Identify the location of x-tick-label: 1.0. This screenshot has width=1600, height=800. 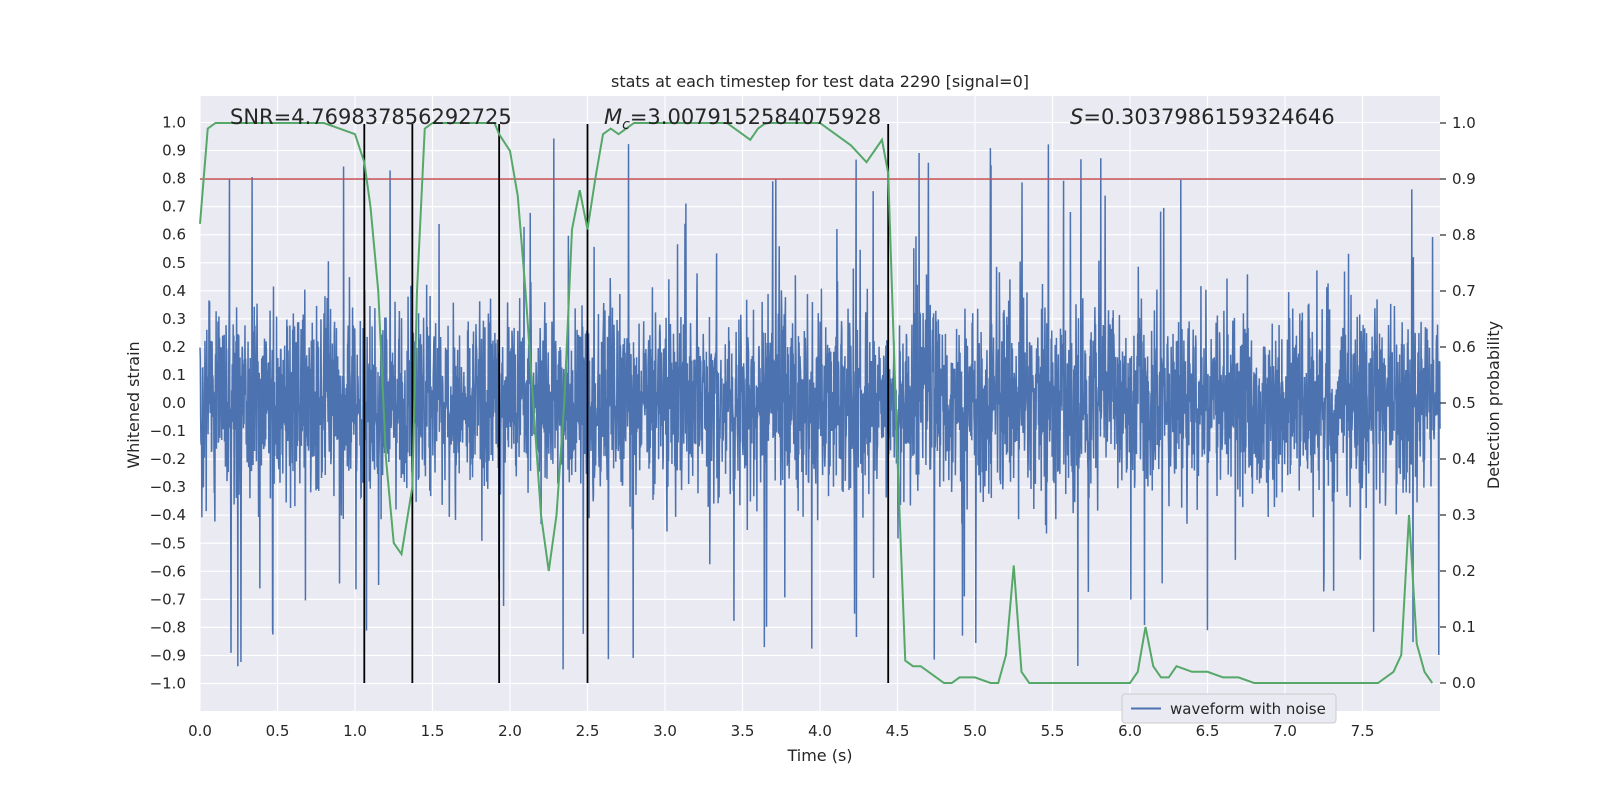
(355, 731).